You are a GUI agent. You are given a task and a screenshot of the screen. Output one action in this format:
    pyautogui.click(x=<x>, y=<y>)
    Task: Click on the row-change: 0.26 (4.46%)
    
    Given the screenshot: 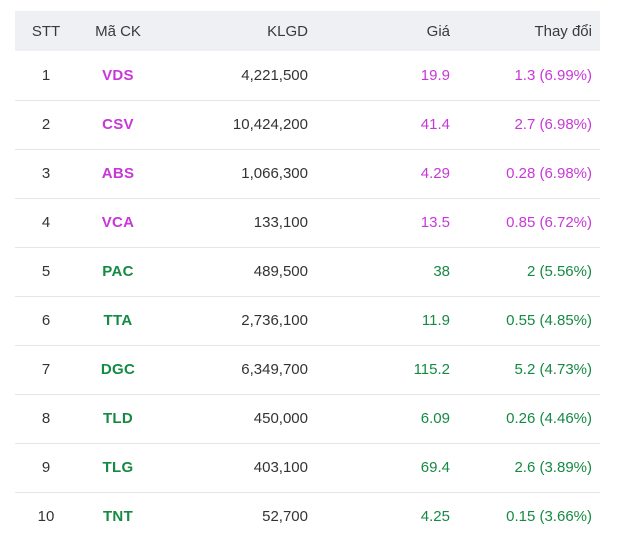 What is the action you would take?
    pyautogui.click(x=549, y=418)
    